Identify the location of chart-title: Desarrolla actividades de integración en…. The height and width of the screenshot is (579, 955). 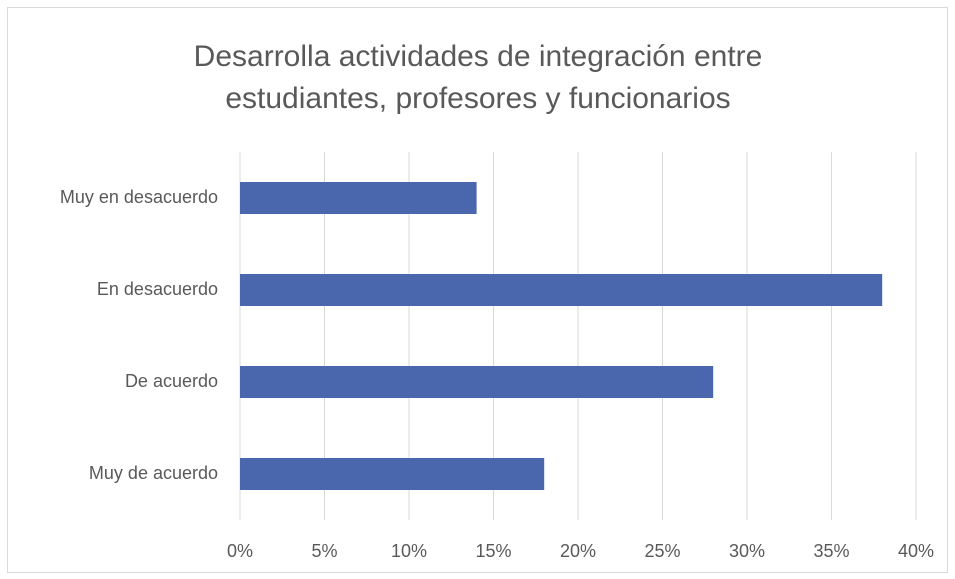
(478, 56).